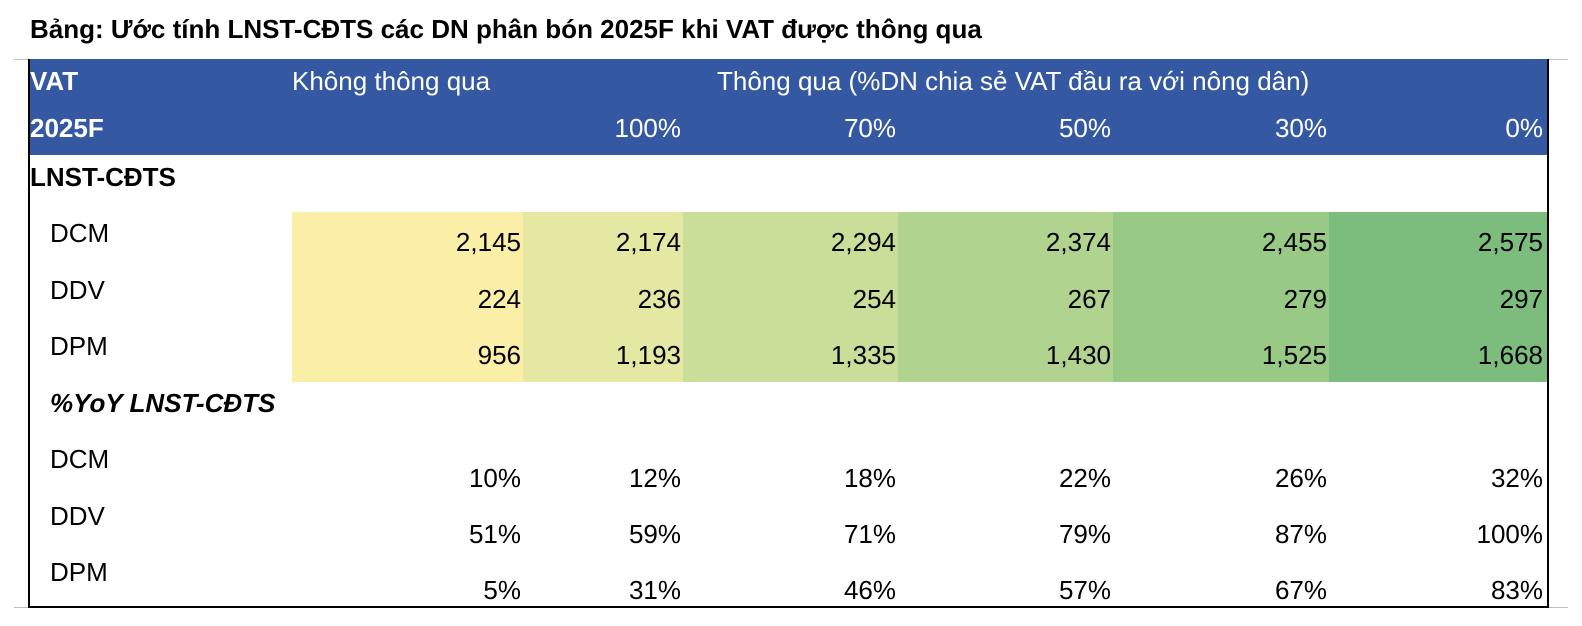  What do you see at coordinates (1084, 128) in the screenshot?
I see `header-share-50: 50%` at bounding box center [1084, 128].